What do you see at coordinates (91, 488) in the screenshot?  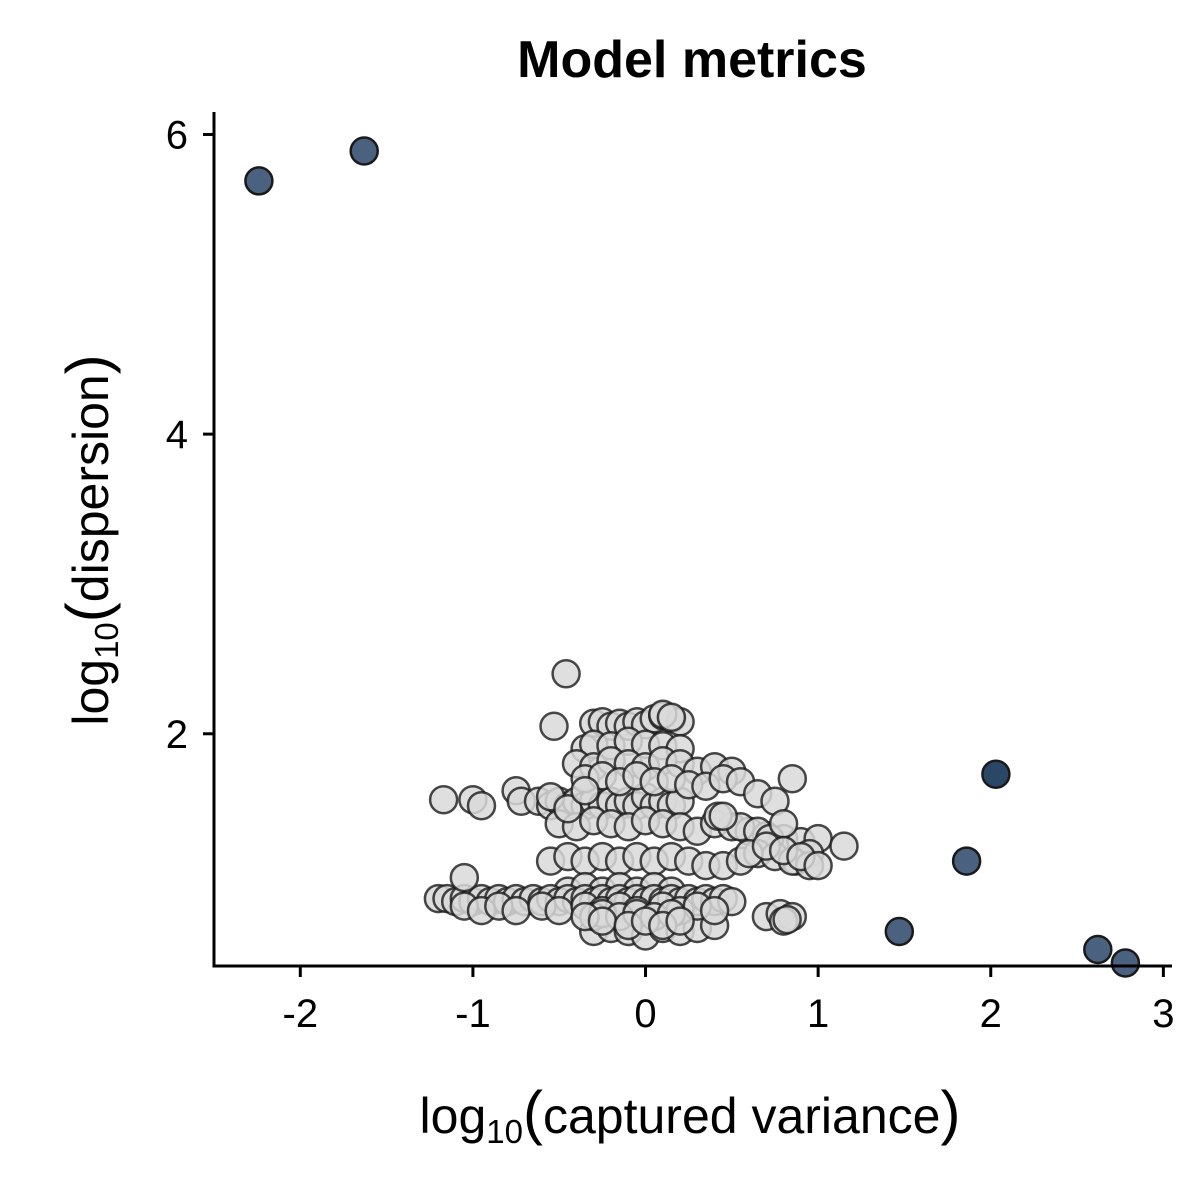 I see `y-axis-label-inner: dispersion` at bounding box center [91, 488].